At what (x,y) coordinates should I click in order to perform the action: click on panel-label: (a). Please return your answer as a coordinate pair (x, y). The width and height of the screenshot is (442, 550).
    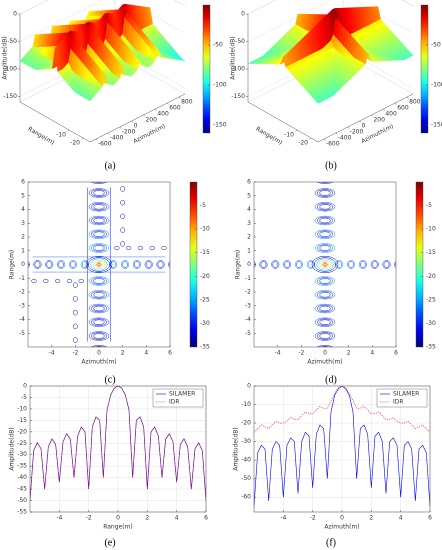
    Looking at the image, I should click on (109, 165).